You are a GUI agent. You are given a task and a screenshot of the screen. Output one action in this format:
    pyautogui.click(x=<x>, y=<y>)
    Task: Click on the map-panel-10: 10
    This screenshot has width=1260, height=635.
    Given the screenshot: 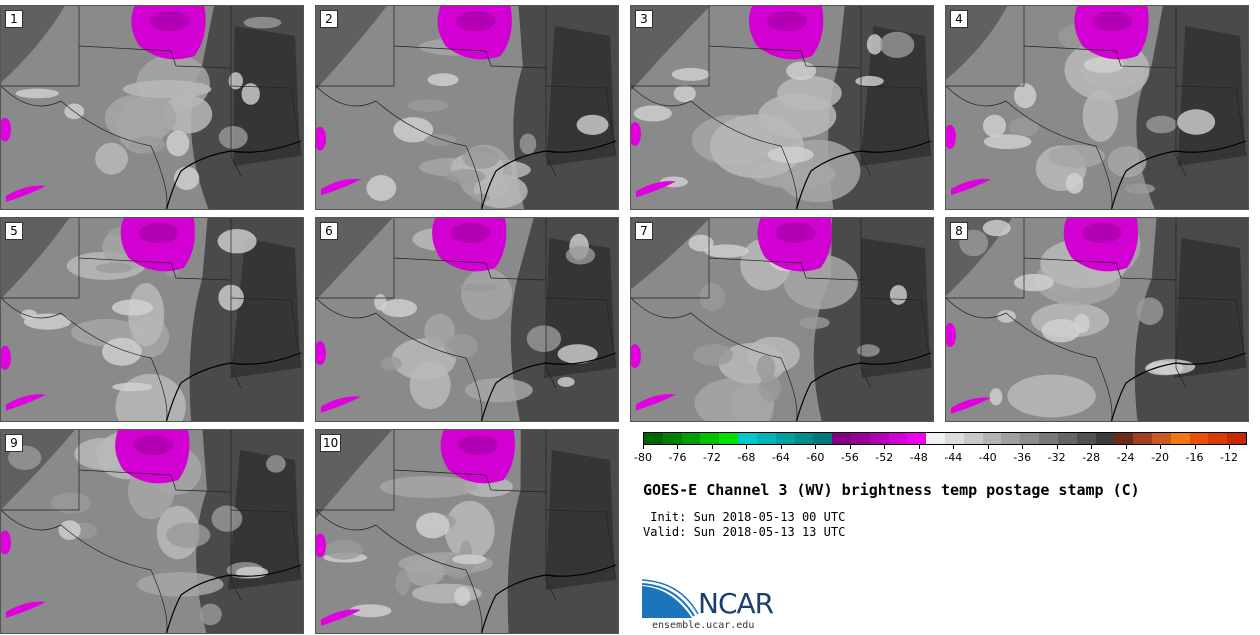 What is the action you would take?
    pyautogui.click(x=467, y=531)
    